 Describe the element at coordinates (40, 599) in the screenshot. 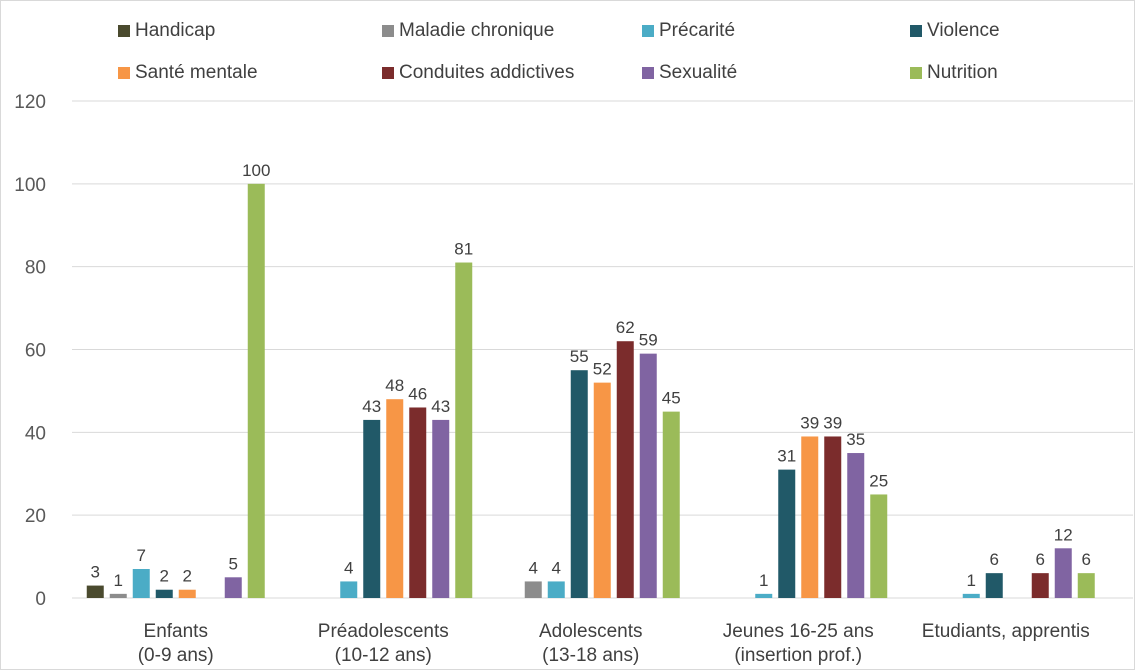

I see `y-tick-label: 0` at that location.